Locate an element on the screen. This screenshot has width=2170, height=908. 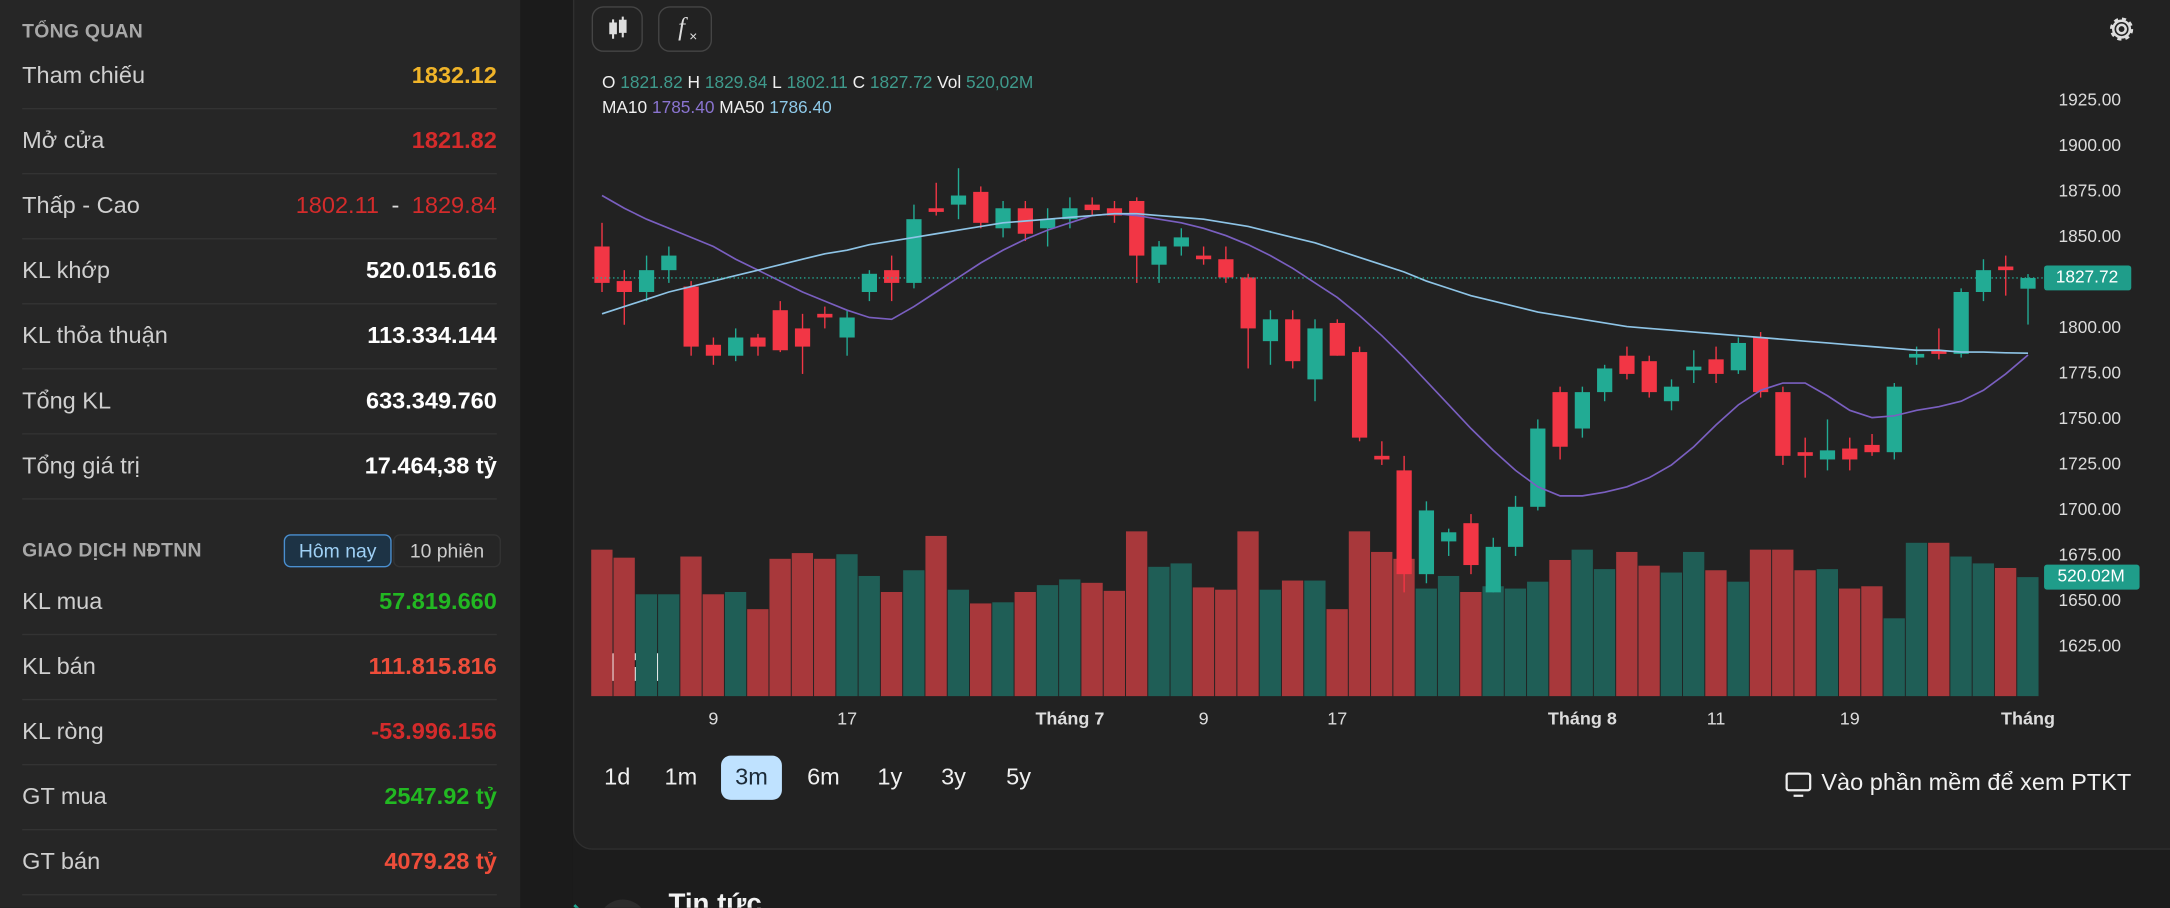
tab: Hôm nay is located at coordinates (337, 551).